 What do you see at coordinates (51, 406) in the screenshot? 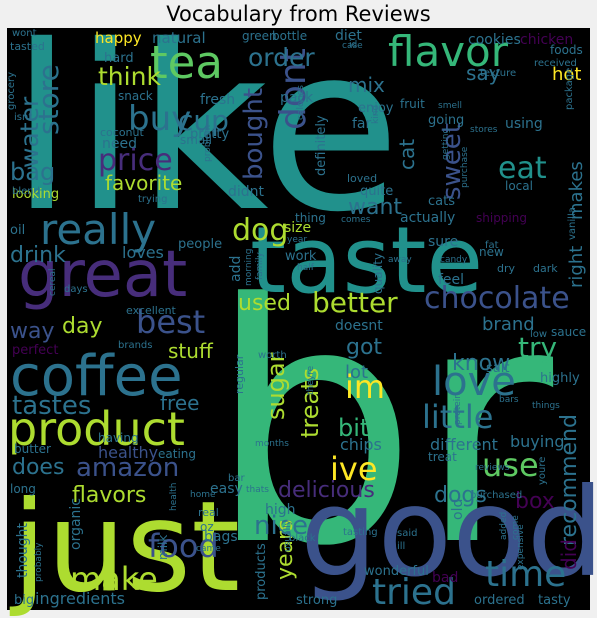
I see `word-tastes: tastes` at bounding box center [51, 406].